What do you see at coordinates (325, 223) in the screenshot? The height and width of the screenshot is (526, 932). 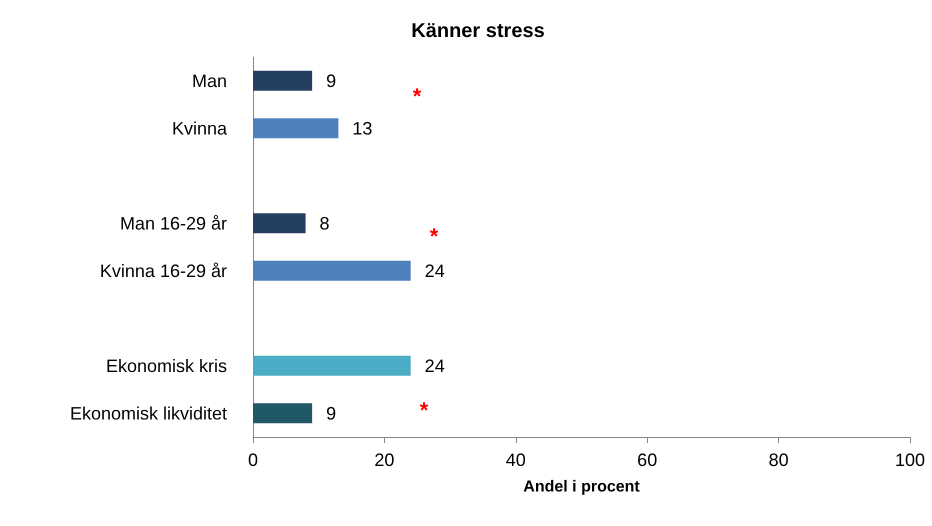 I see `data-label: 8` at bounding box center [325, 223].